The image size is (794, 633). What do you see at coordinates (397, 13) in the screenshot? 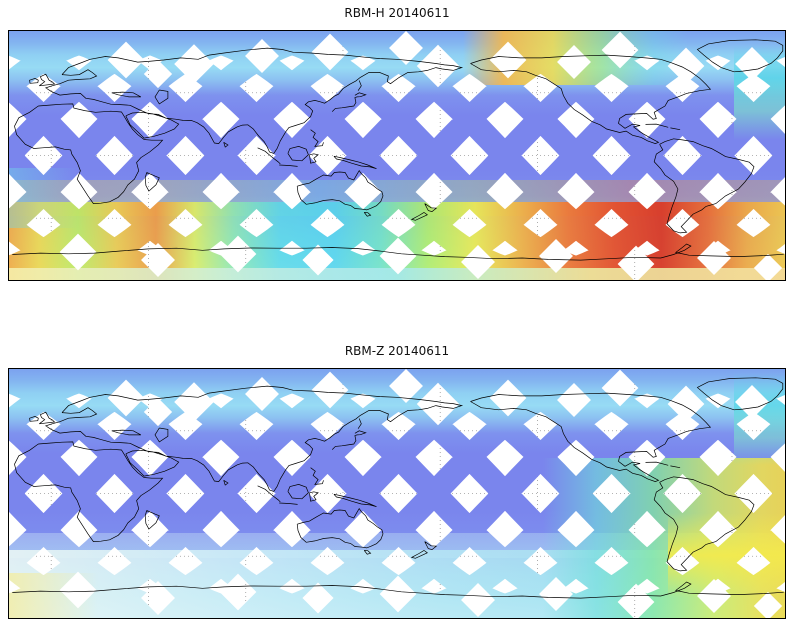
I see `panel-title-rbm-h: RBM-H 20140611` at bounding box center [397, 13].